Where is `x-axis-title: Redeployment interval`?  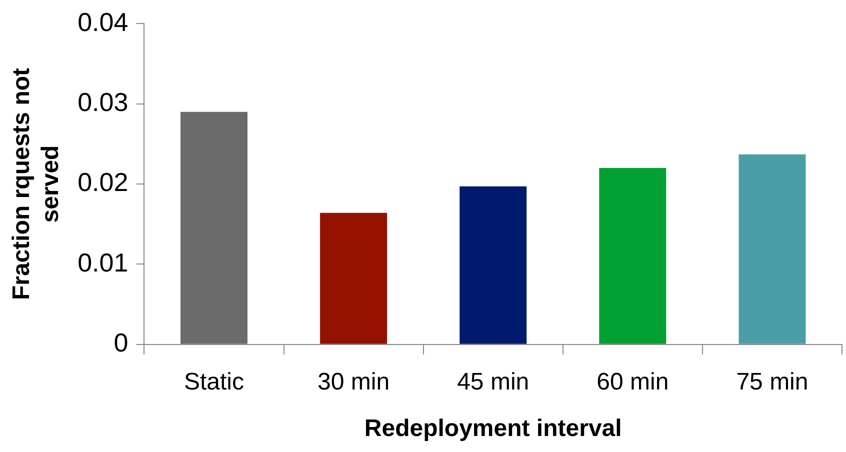 x-axis-title: Redeployment interval is located at coordinates (493, 428).